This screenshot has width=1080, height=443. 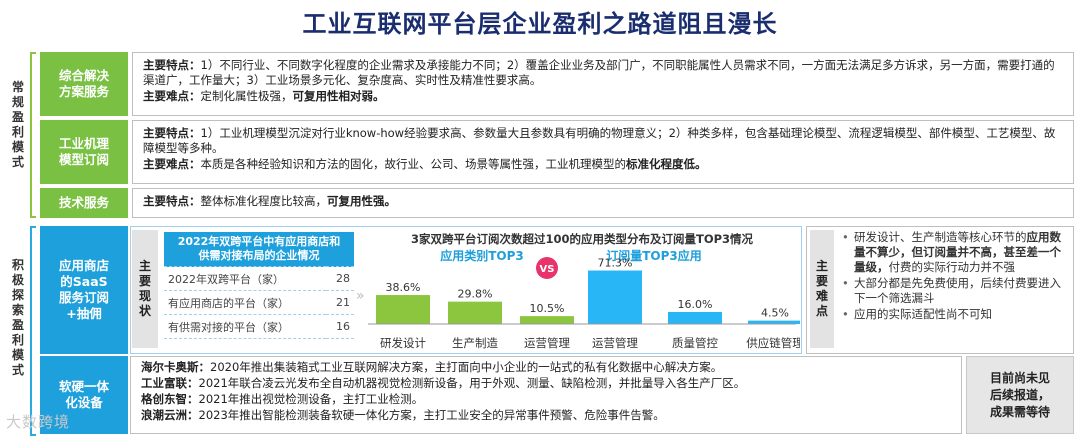 I want to click on bracket-exploring, so click(x=33, y=331).